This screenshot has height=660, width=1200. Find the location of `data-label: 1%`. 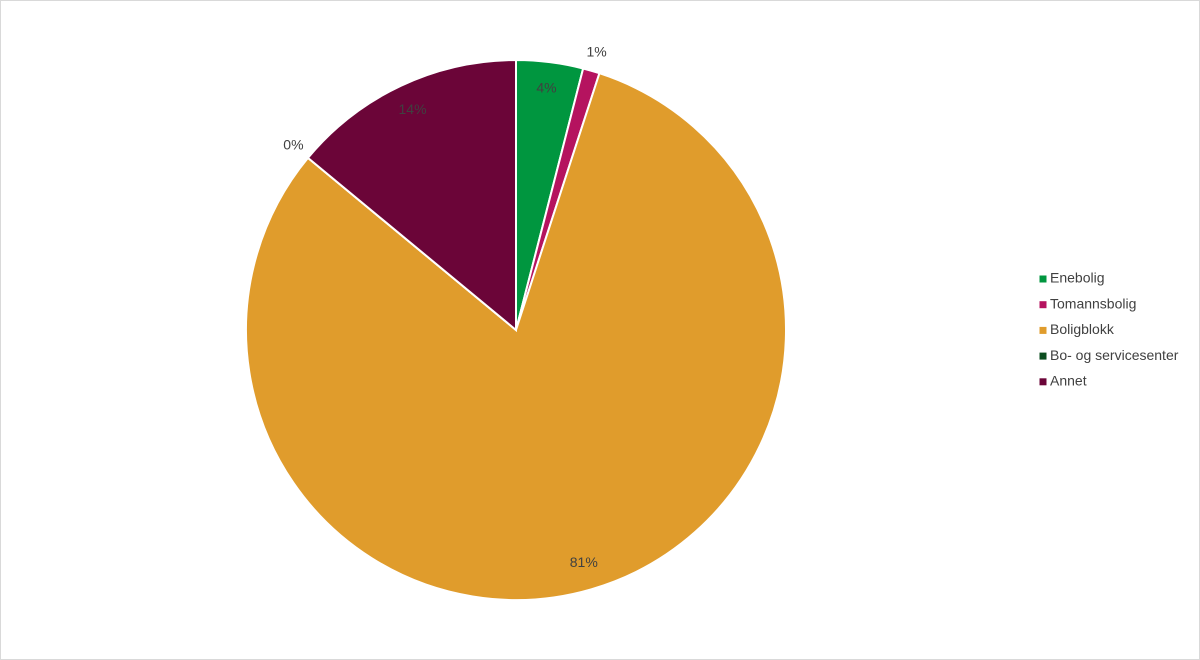

data-label: 1% is located at coordinates (596, 51).